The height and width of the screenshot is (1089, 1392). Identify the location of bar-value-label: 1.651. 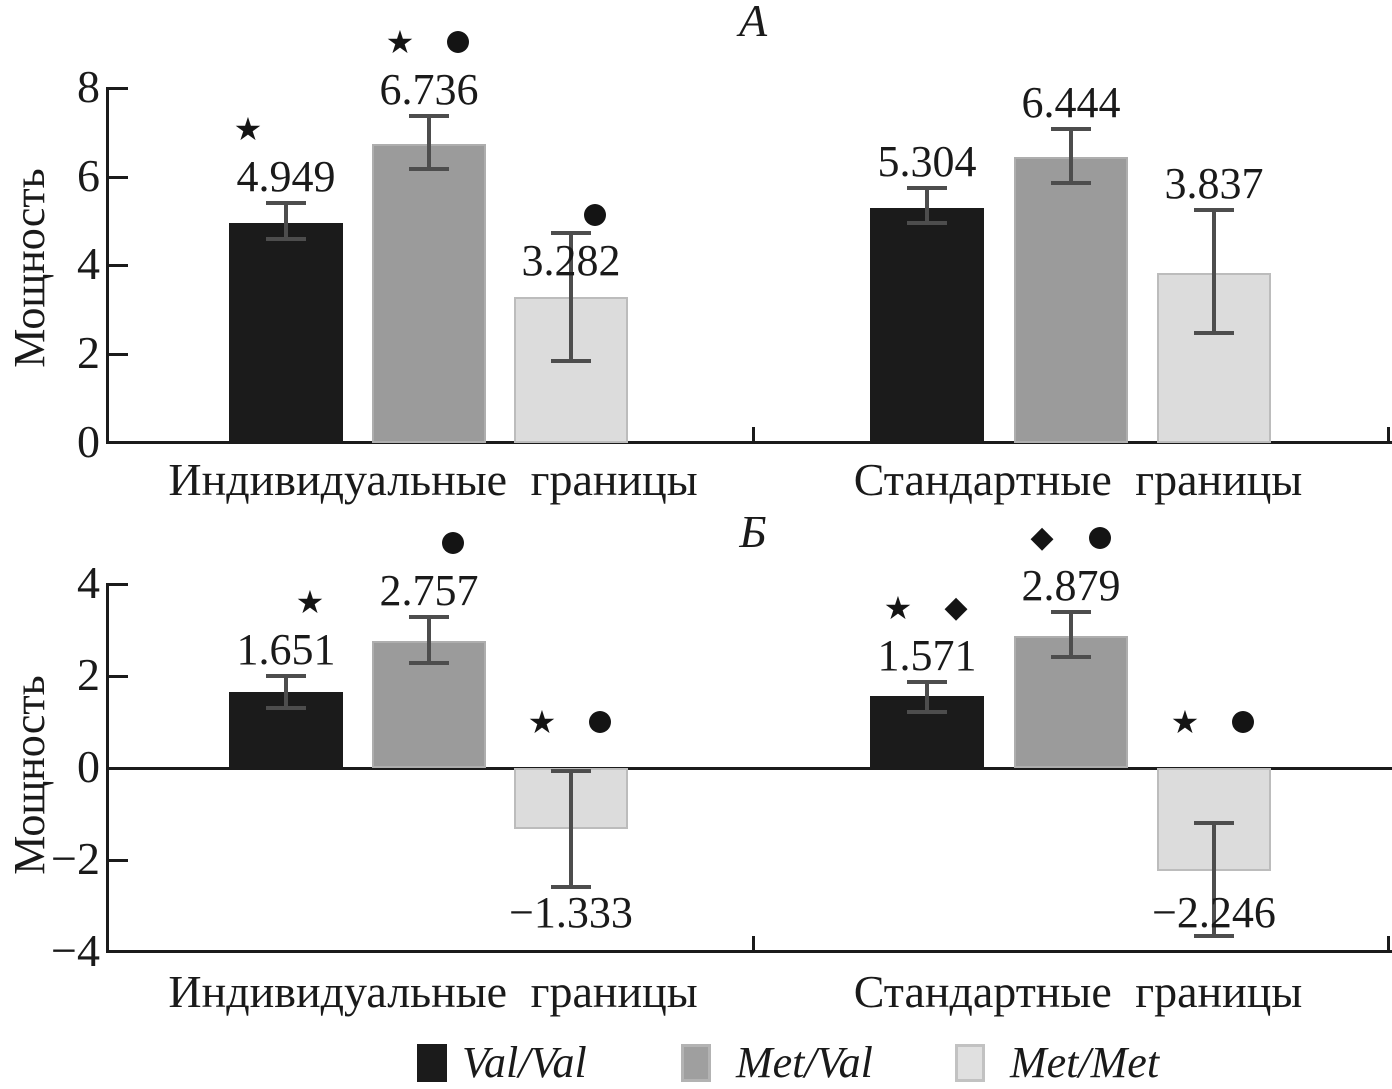
(286, 649).